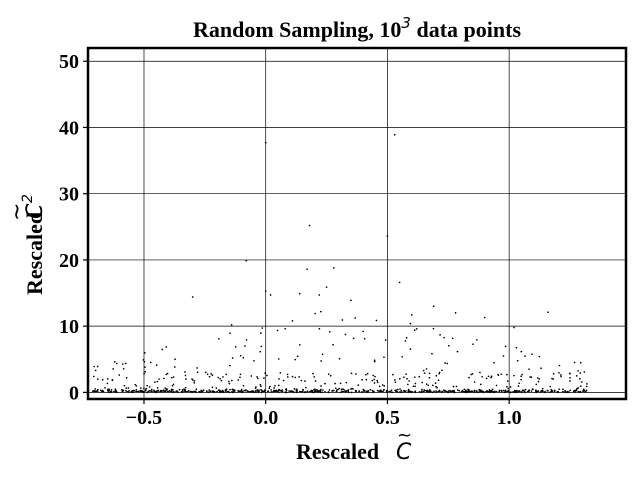 This screenshot has width=640, height=480. I want to click on y-tick-label: 20, so click(69, 261).